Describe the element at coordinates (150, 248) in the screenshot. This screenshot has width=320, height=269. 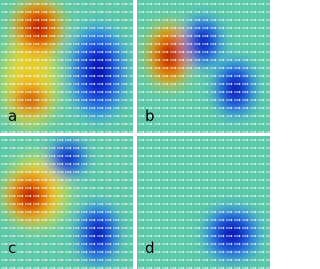
I see `panel-label: d` at that location.